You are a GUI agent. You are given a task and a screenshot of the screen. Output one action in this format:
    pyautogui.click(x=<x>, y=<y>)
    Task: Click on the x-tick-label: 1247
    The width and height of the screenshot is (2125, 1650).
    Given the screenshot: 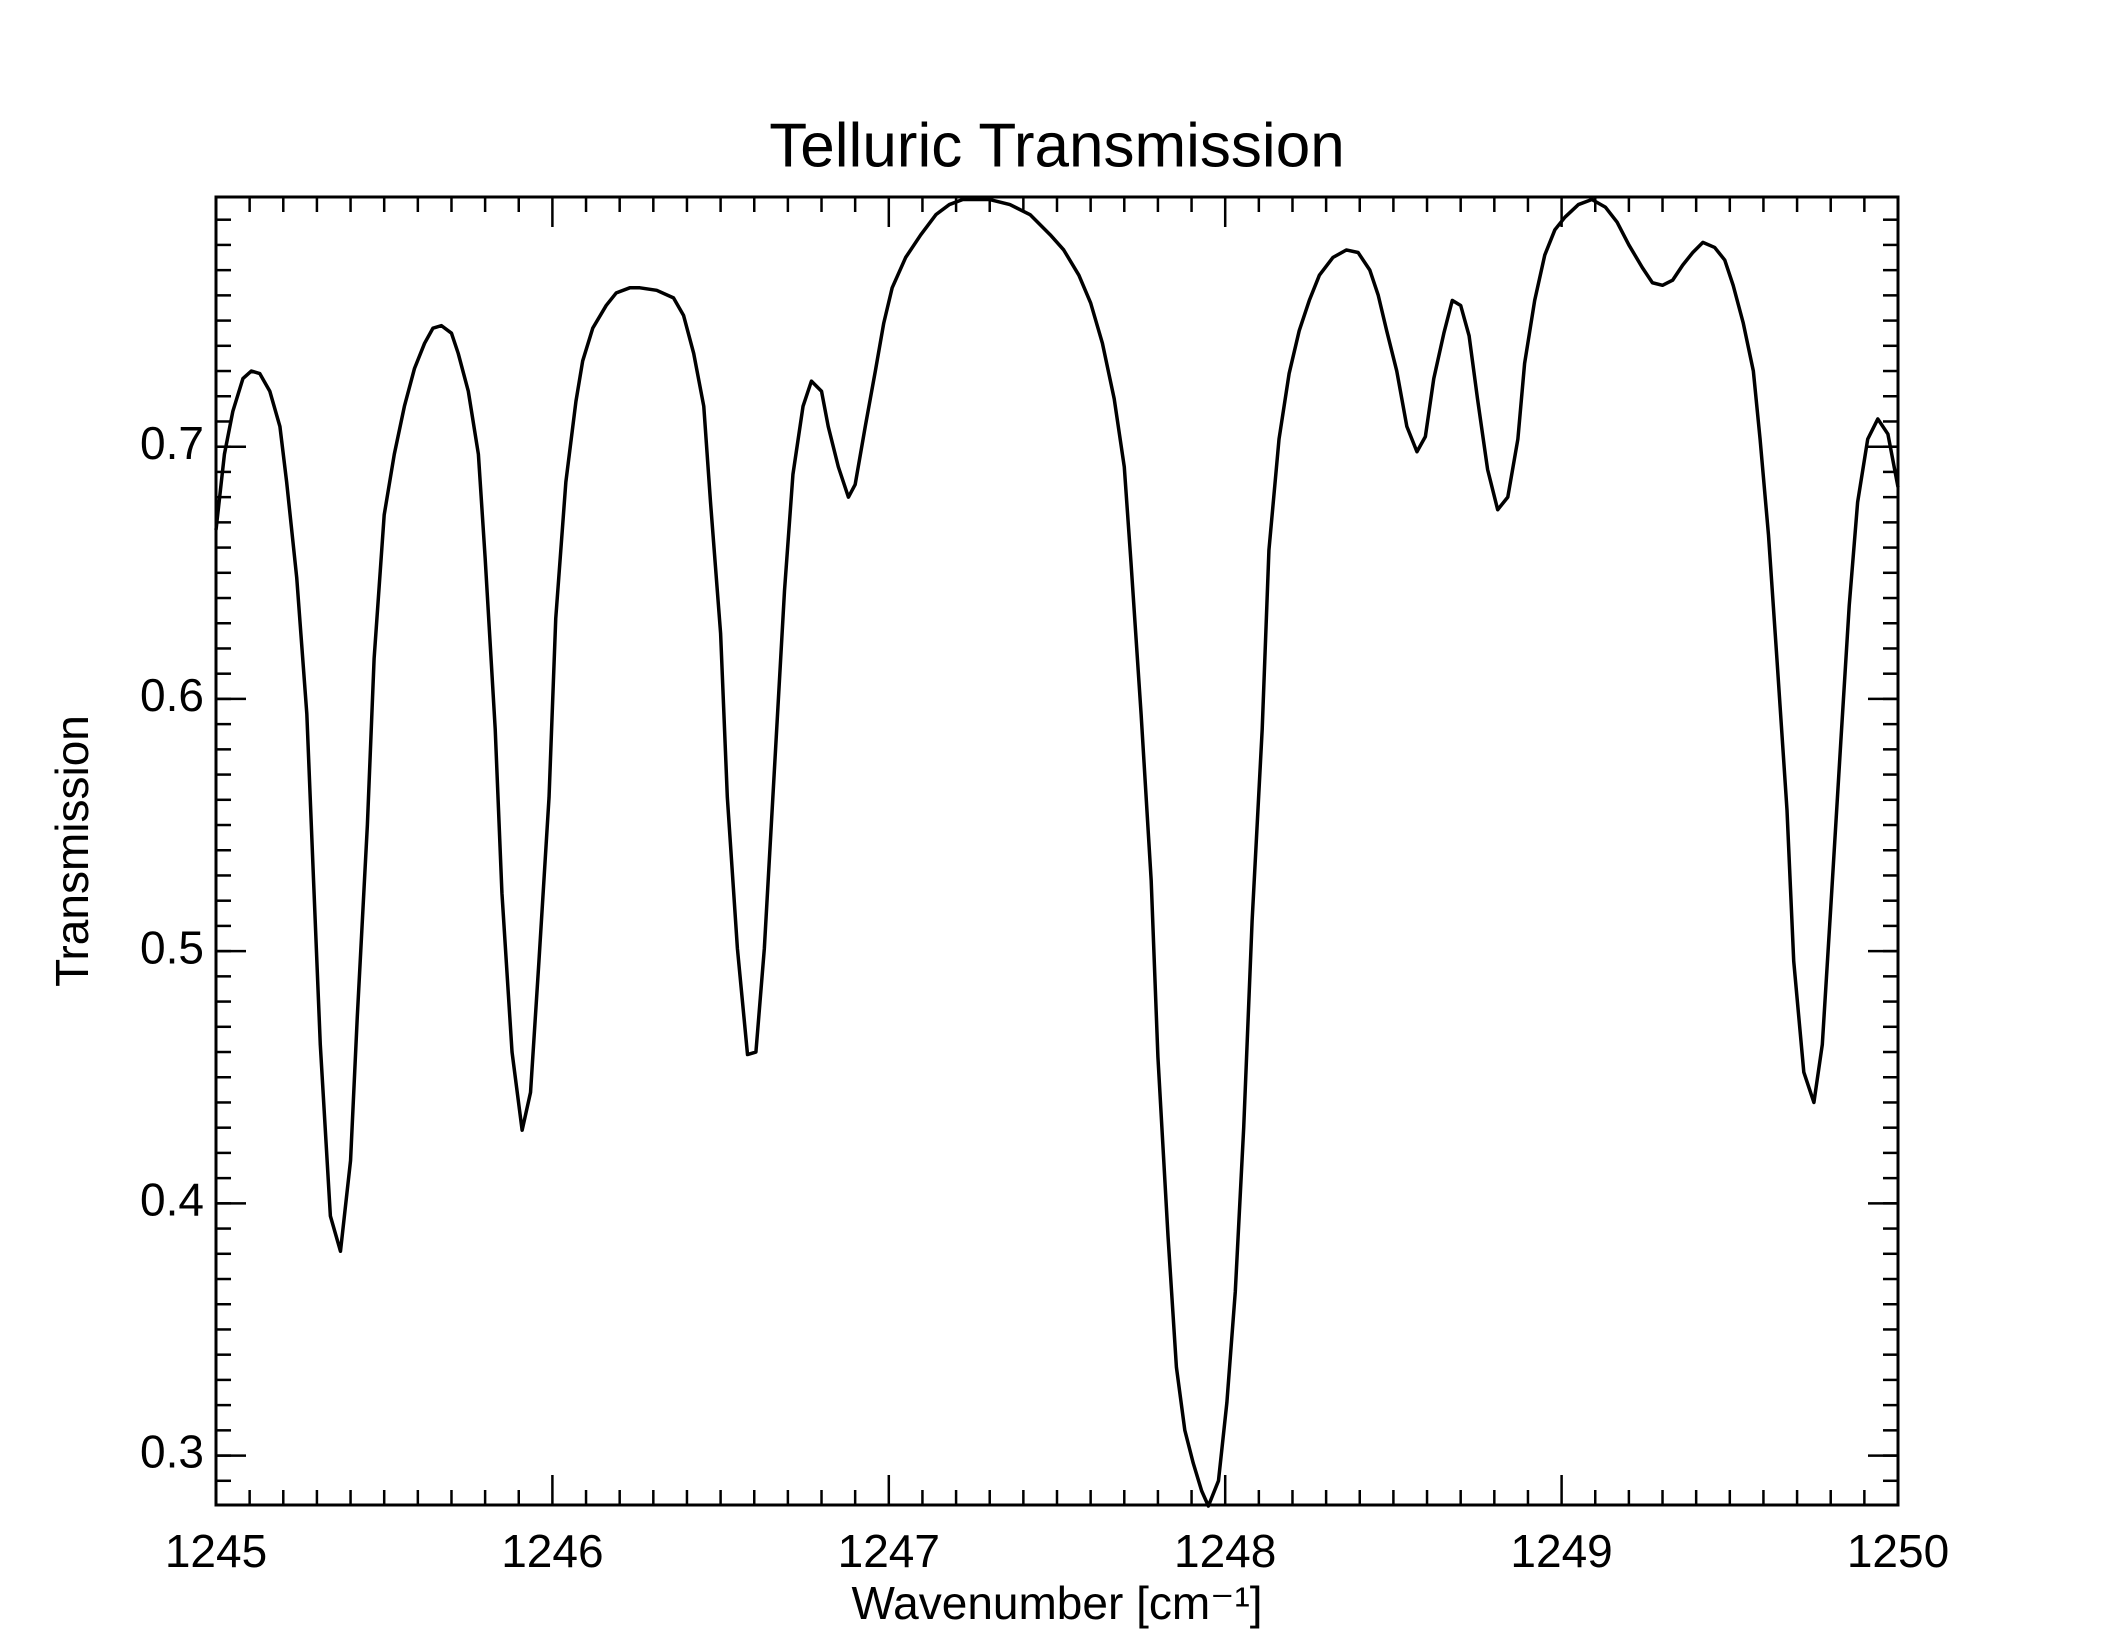 What is the action you would take?
    pyautogui.click(x=889, y=1551)
    